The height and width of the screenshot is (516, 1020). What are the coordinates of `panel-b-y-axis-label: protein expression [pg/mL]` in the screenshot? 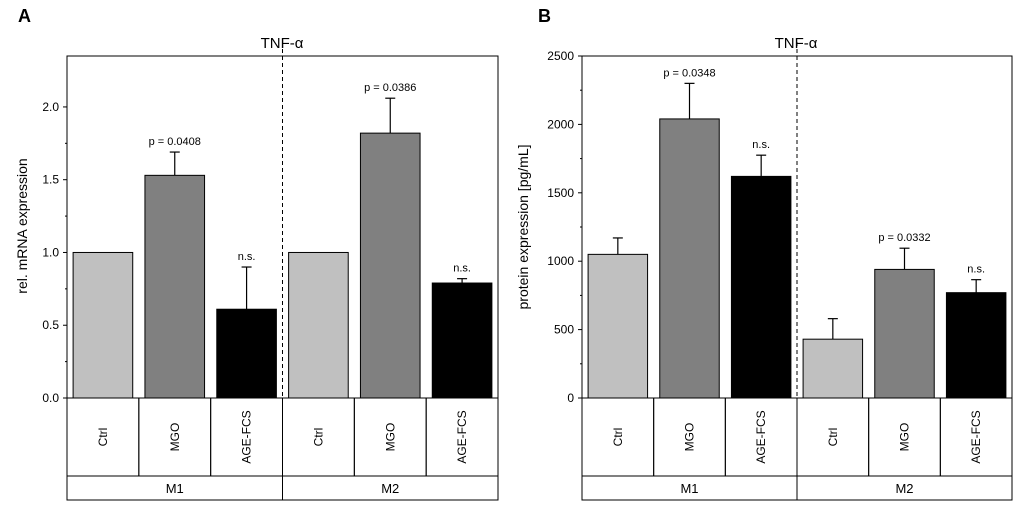 It's located at (523, 227).